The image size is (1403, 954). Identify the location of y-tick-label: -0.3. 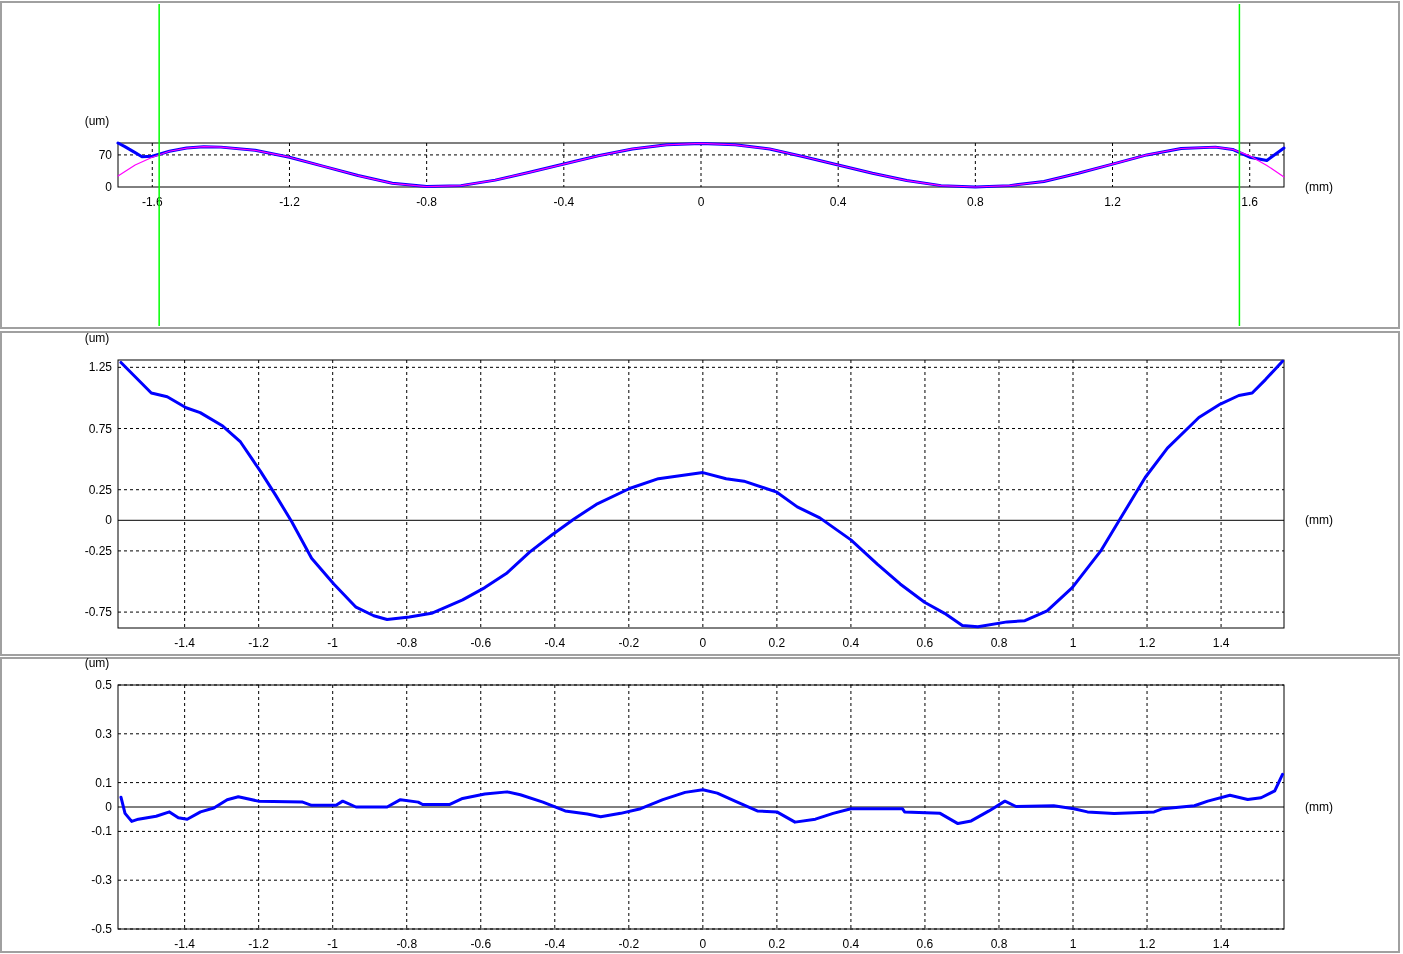
(102, 880).